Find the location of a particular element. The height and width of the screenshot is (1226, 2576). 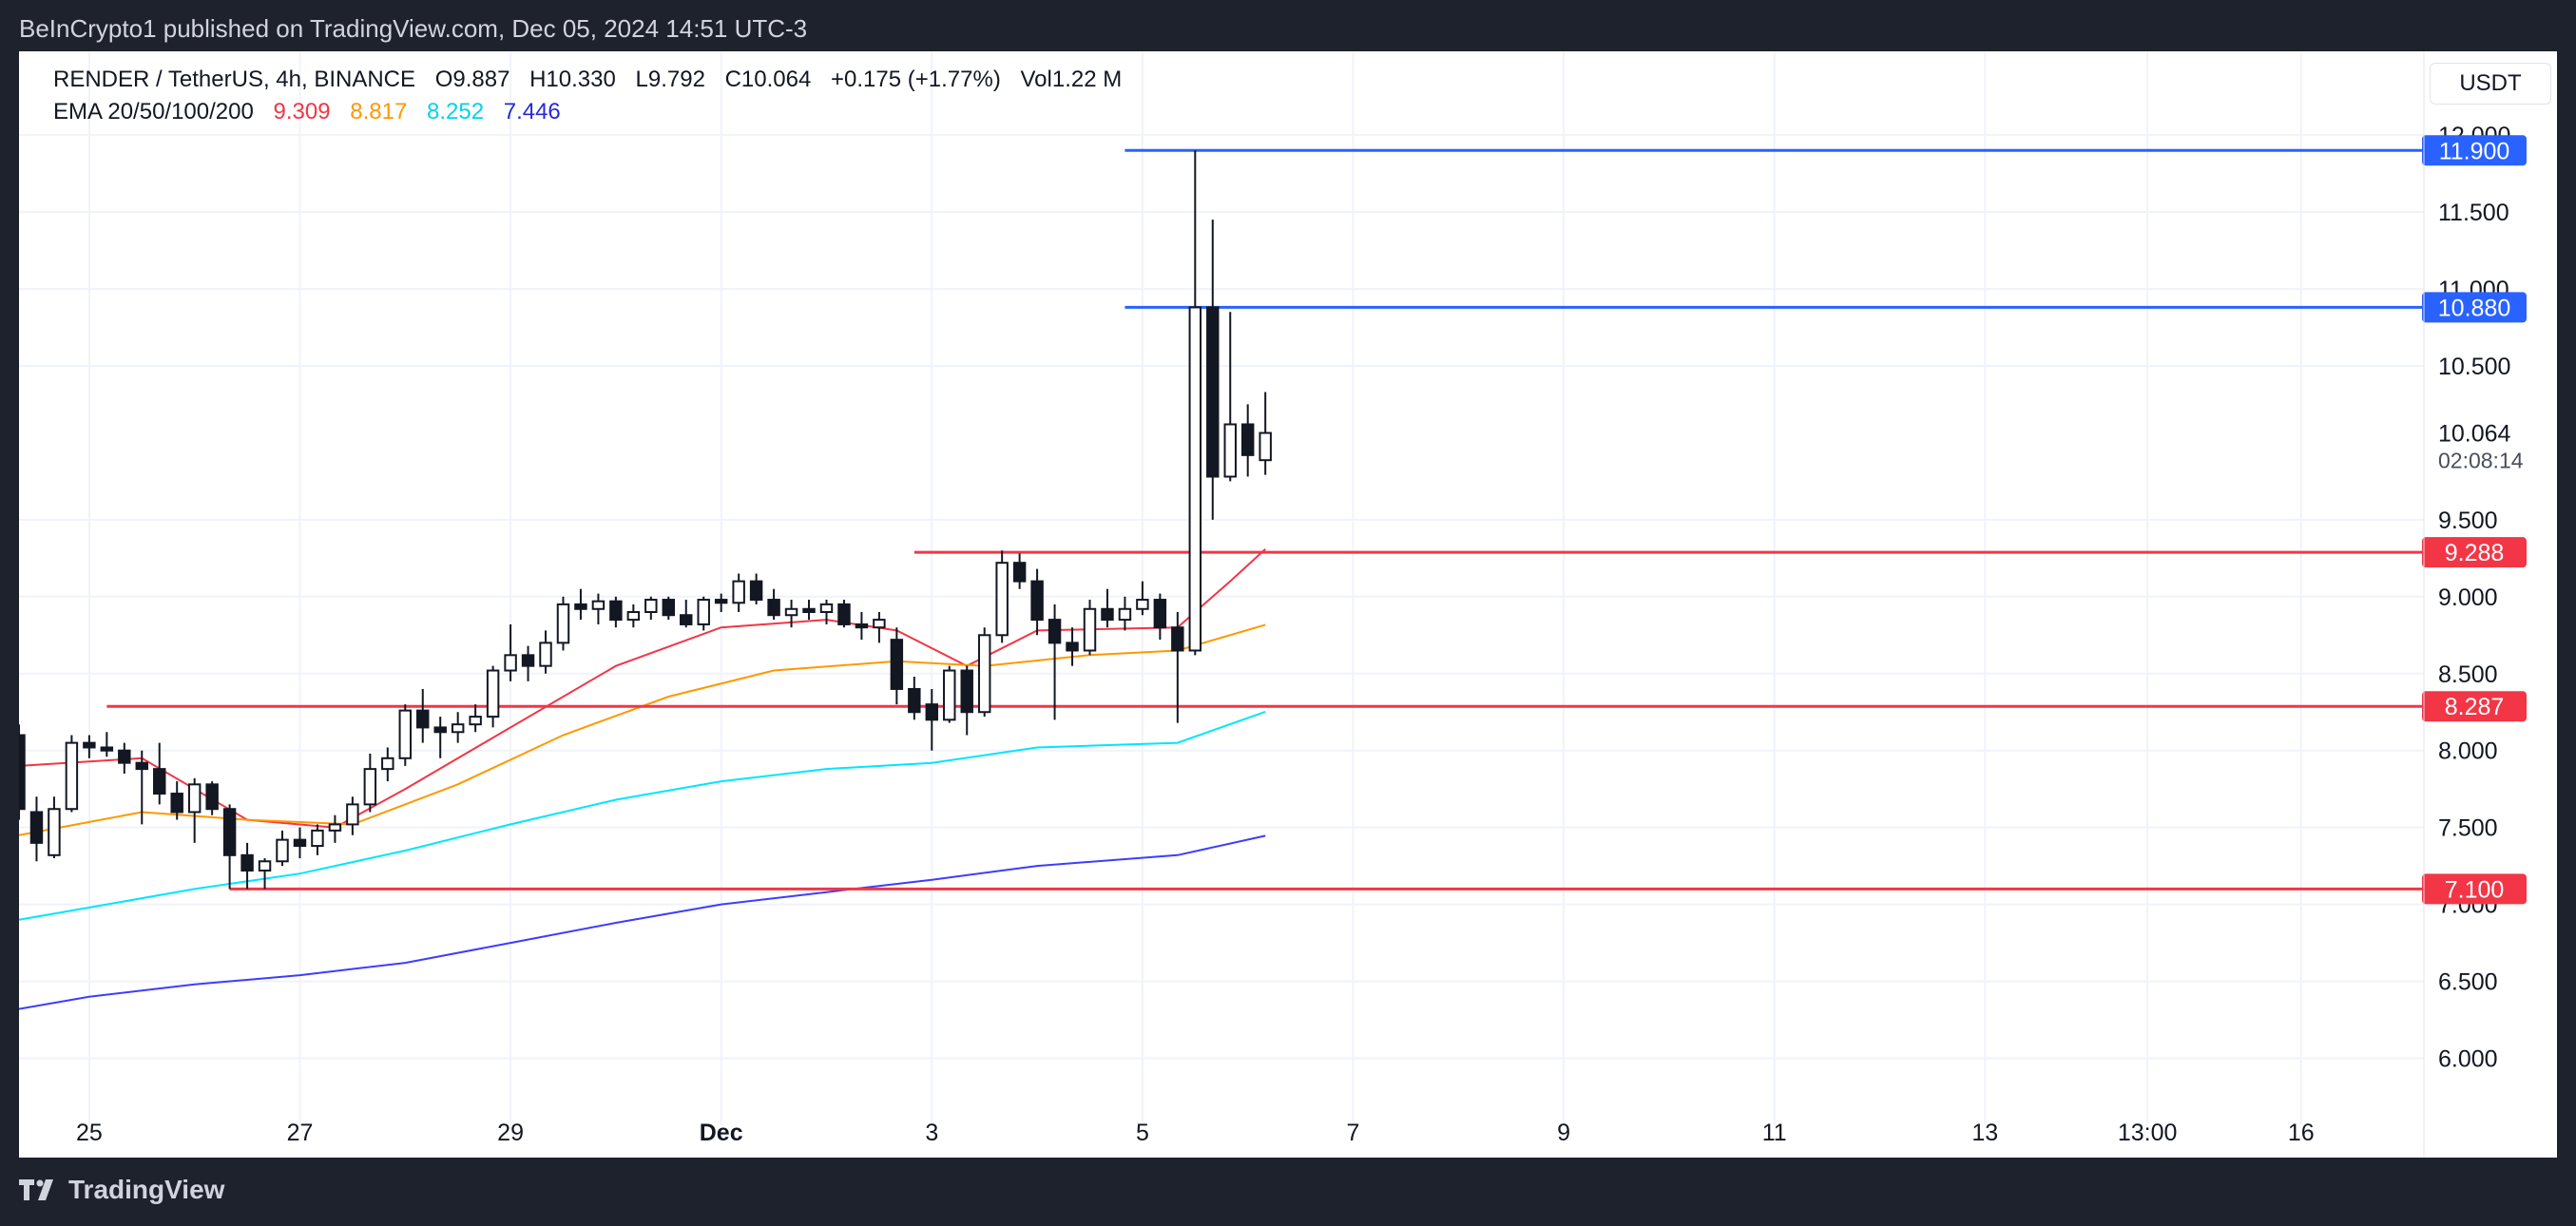

level-price-label: 9.288 is located at coordinates (2475, 553).